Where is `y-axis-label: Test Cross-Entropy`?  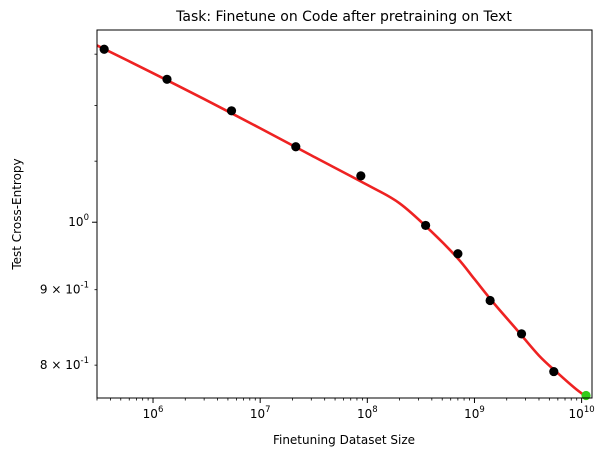
y-axis-label: Test Cross-Entropy is located at coordinates (17, 214).